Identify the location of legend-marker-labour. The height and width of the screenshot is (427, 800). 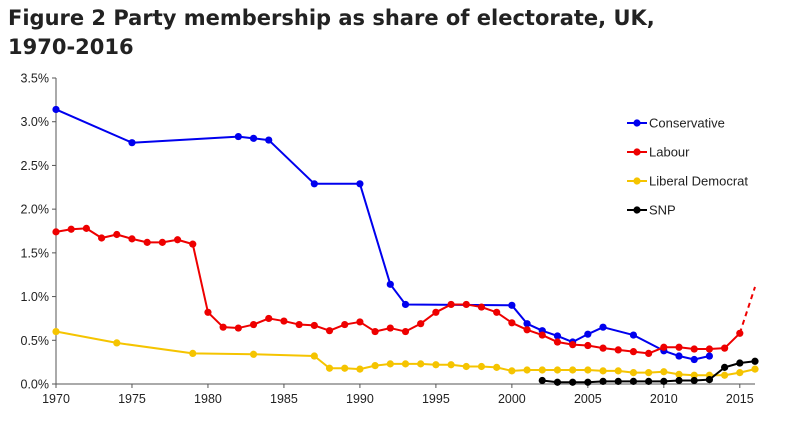
(637, 152).